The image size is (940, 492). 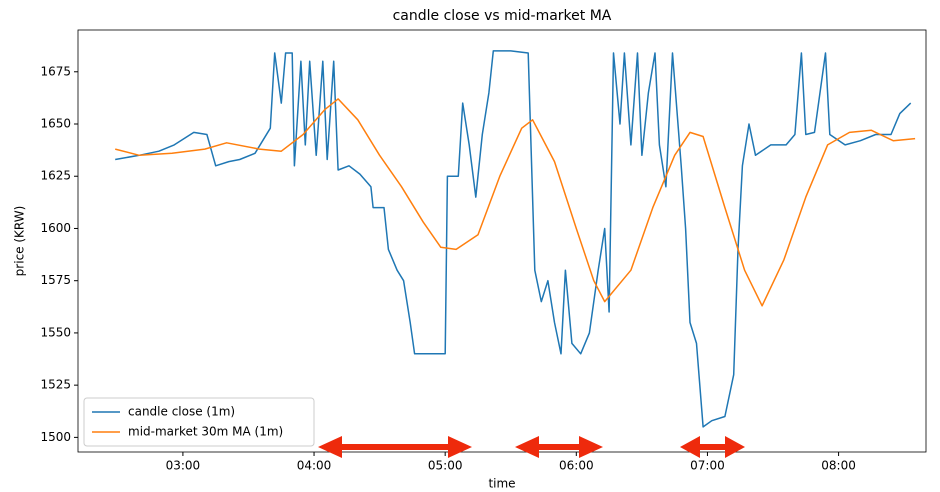 I want to click on y-tick-label: 1675, so click(x=55, y=71).